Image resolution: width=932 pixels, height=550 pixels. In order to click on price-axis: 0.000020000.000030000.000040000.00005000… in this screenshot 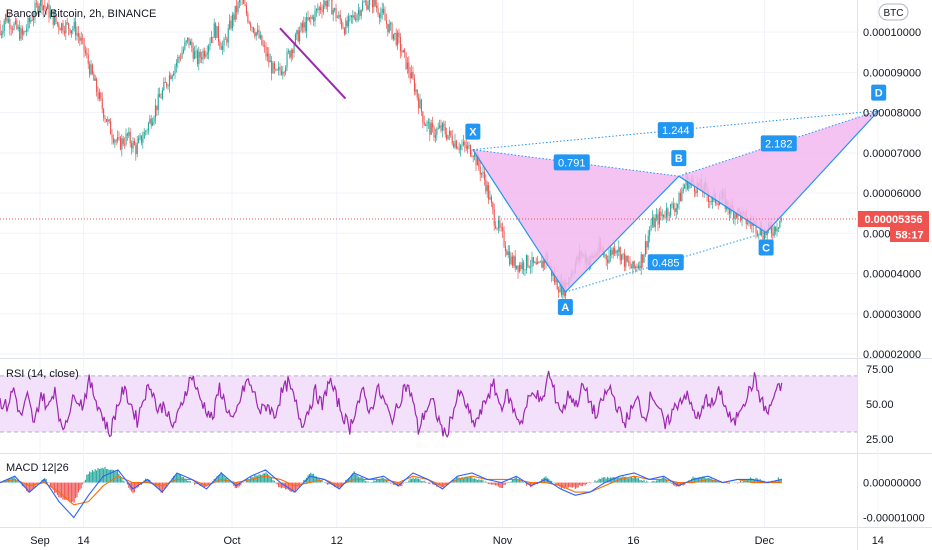, I will do `click(892, 194)`.